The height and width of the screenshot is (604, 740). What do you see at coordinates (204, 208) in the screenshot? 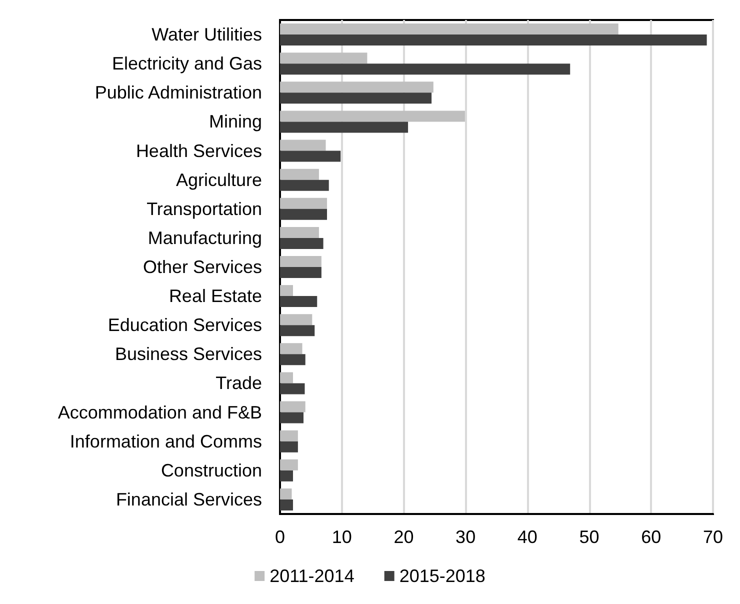
I see `y-tick-label: Transportation` at bounding box center [204, 208].